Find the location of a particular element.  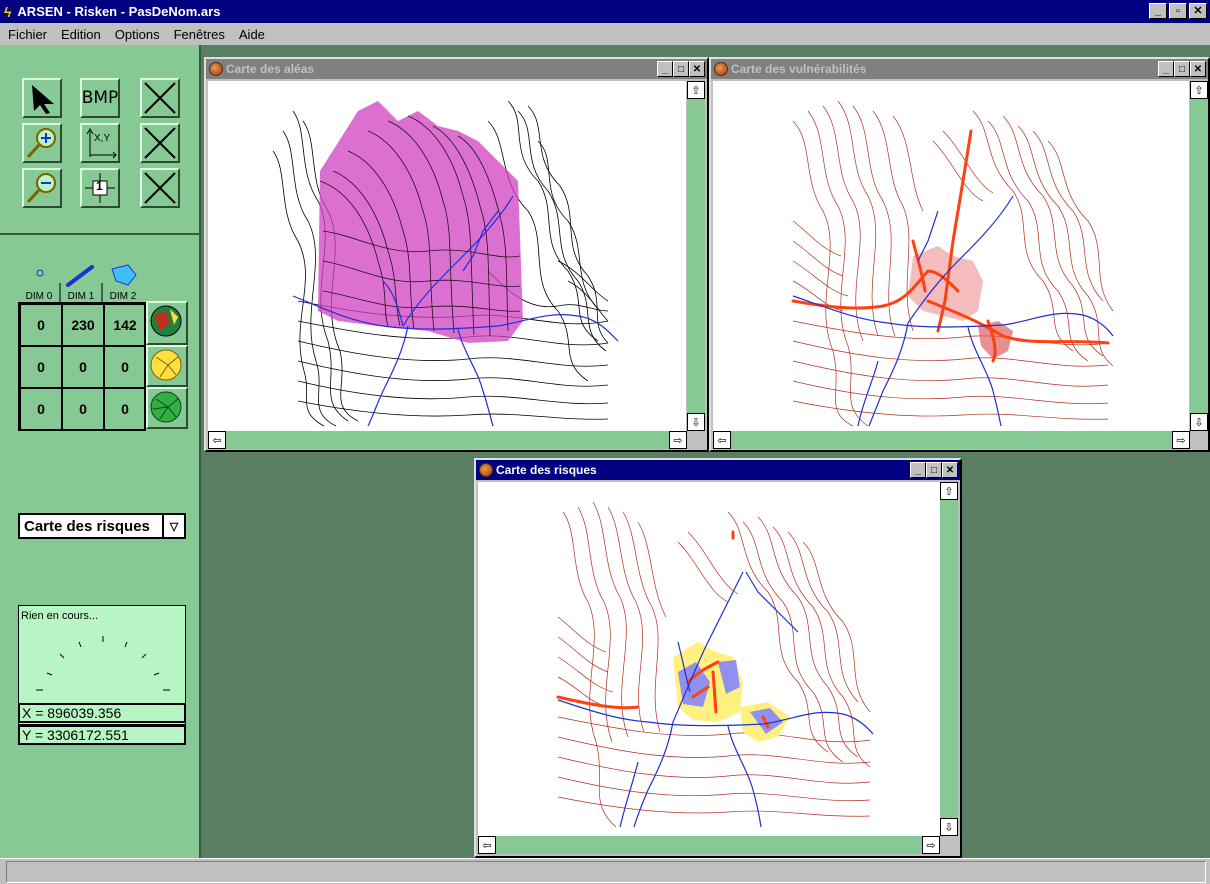

hazard-map-drawing is located at coordinates (445, 263).